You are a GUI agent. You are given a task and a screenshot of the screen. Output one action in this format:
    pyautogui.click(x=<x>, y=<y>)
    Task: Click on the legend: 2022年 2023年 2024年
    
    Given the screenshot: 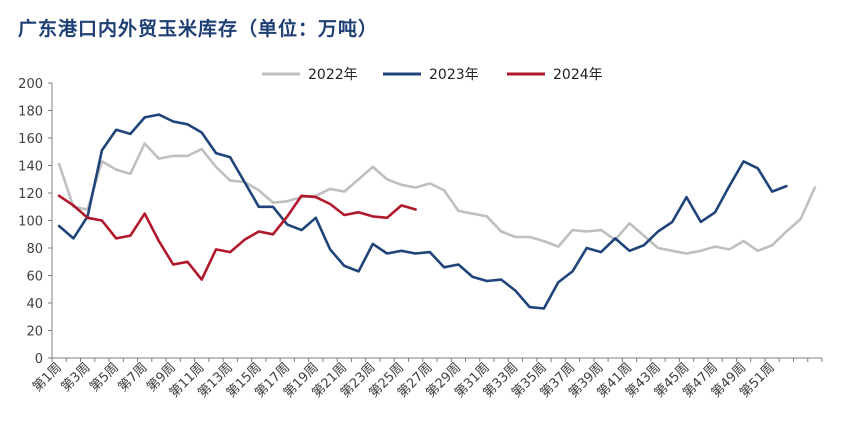 What is the action you would take?
    pyautogui.click(x=432, y=75)
    